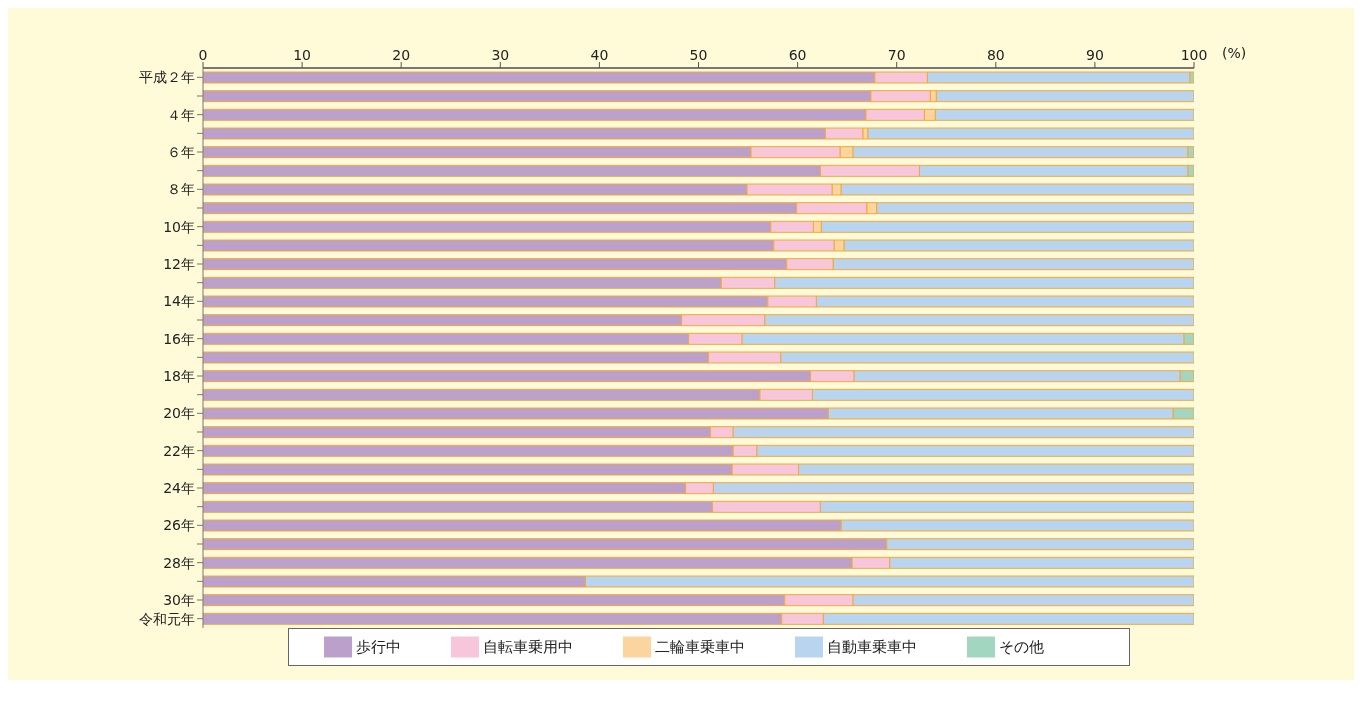 The image size is (1362, 704). Describe the element at coordinates (181, 114) in the screenshot. I see `y-tick-label: ４年` at that location.